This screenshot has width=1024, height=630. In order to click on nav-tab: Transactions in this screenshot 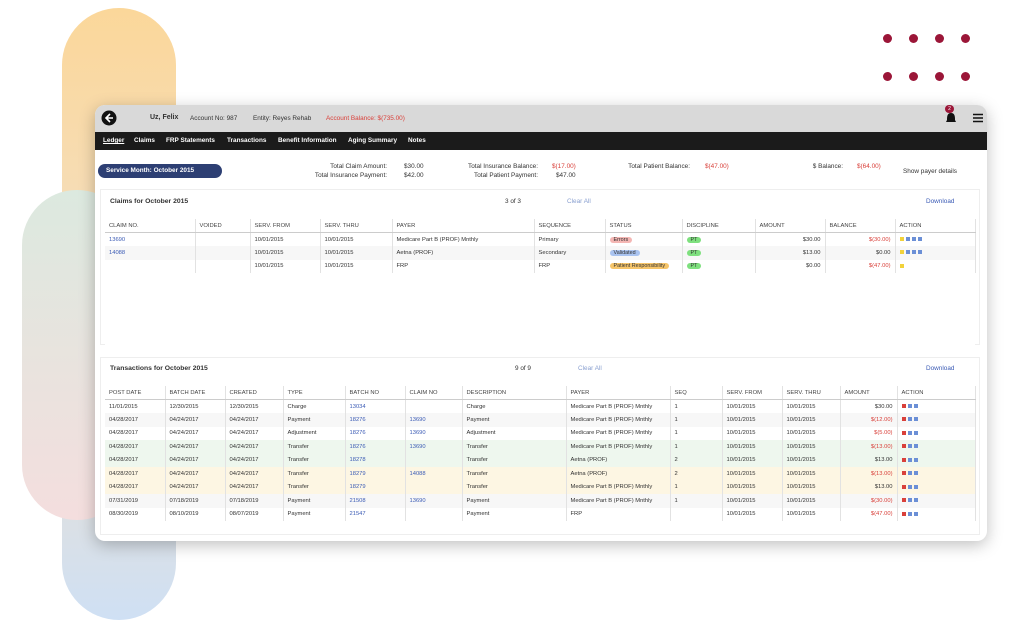, I will do `click(247, 140)`.